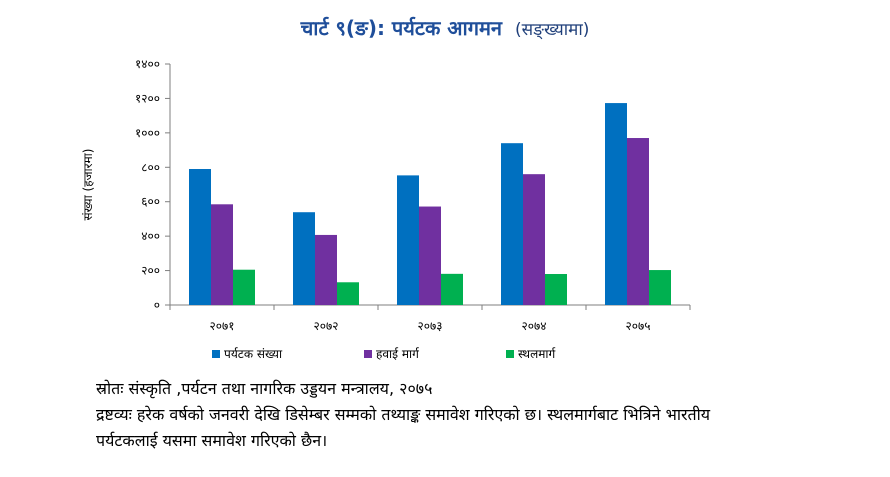 Image resolution: width=890 pixels, height=477 pixels. I want to click on x-tick-label: २०७२, so click(326, 326).